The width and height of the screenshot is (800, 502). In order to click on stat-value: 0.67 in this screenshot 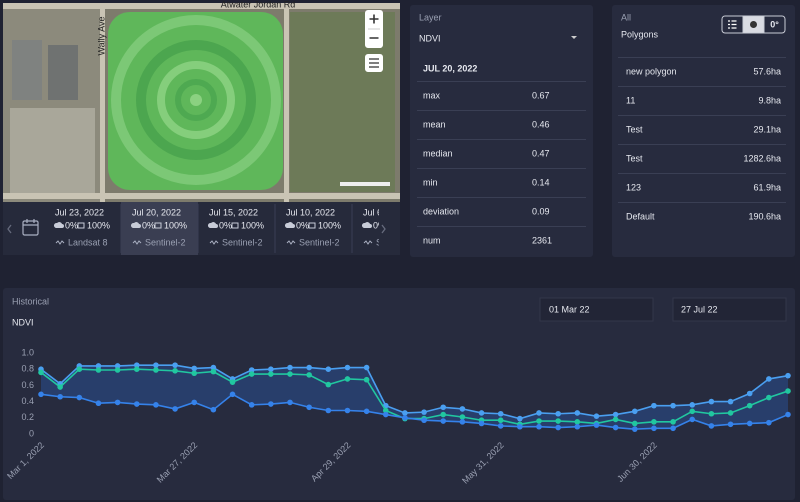, I will do `click(541, 95)`.